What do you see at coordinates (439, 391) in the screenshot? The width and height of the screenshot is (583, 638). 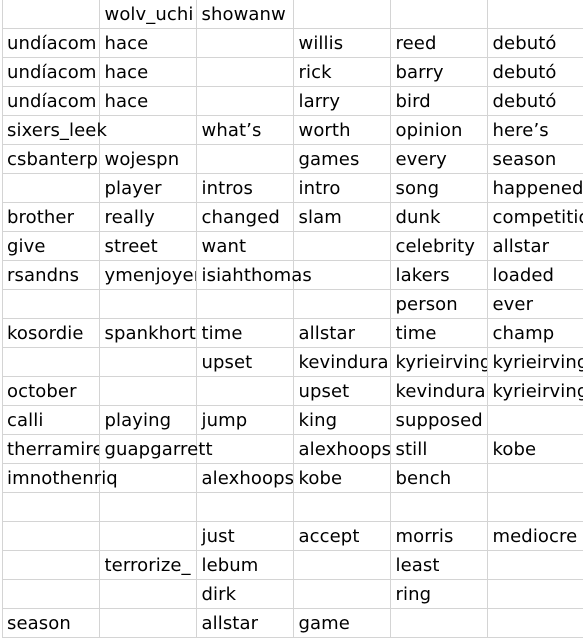 I see `spreadsheet-cell: kevindura` at bounding box center [439, 391].